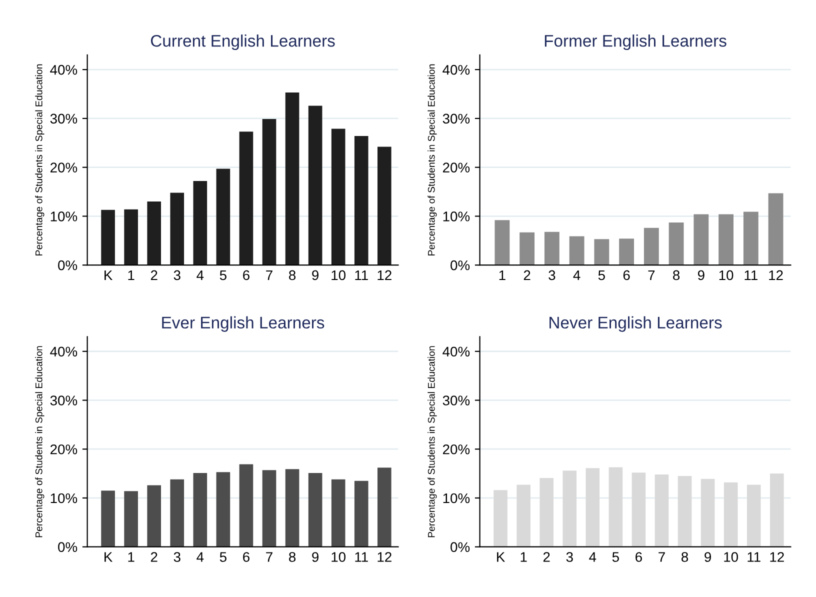 The width and height of the screenshot is (816, 597). Describe the element at coordinates (243, 324) in the screenshot. I see `chart-title: Ever English Learners` at that location.